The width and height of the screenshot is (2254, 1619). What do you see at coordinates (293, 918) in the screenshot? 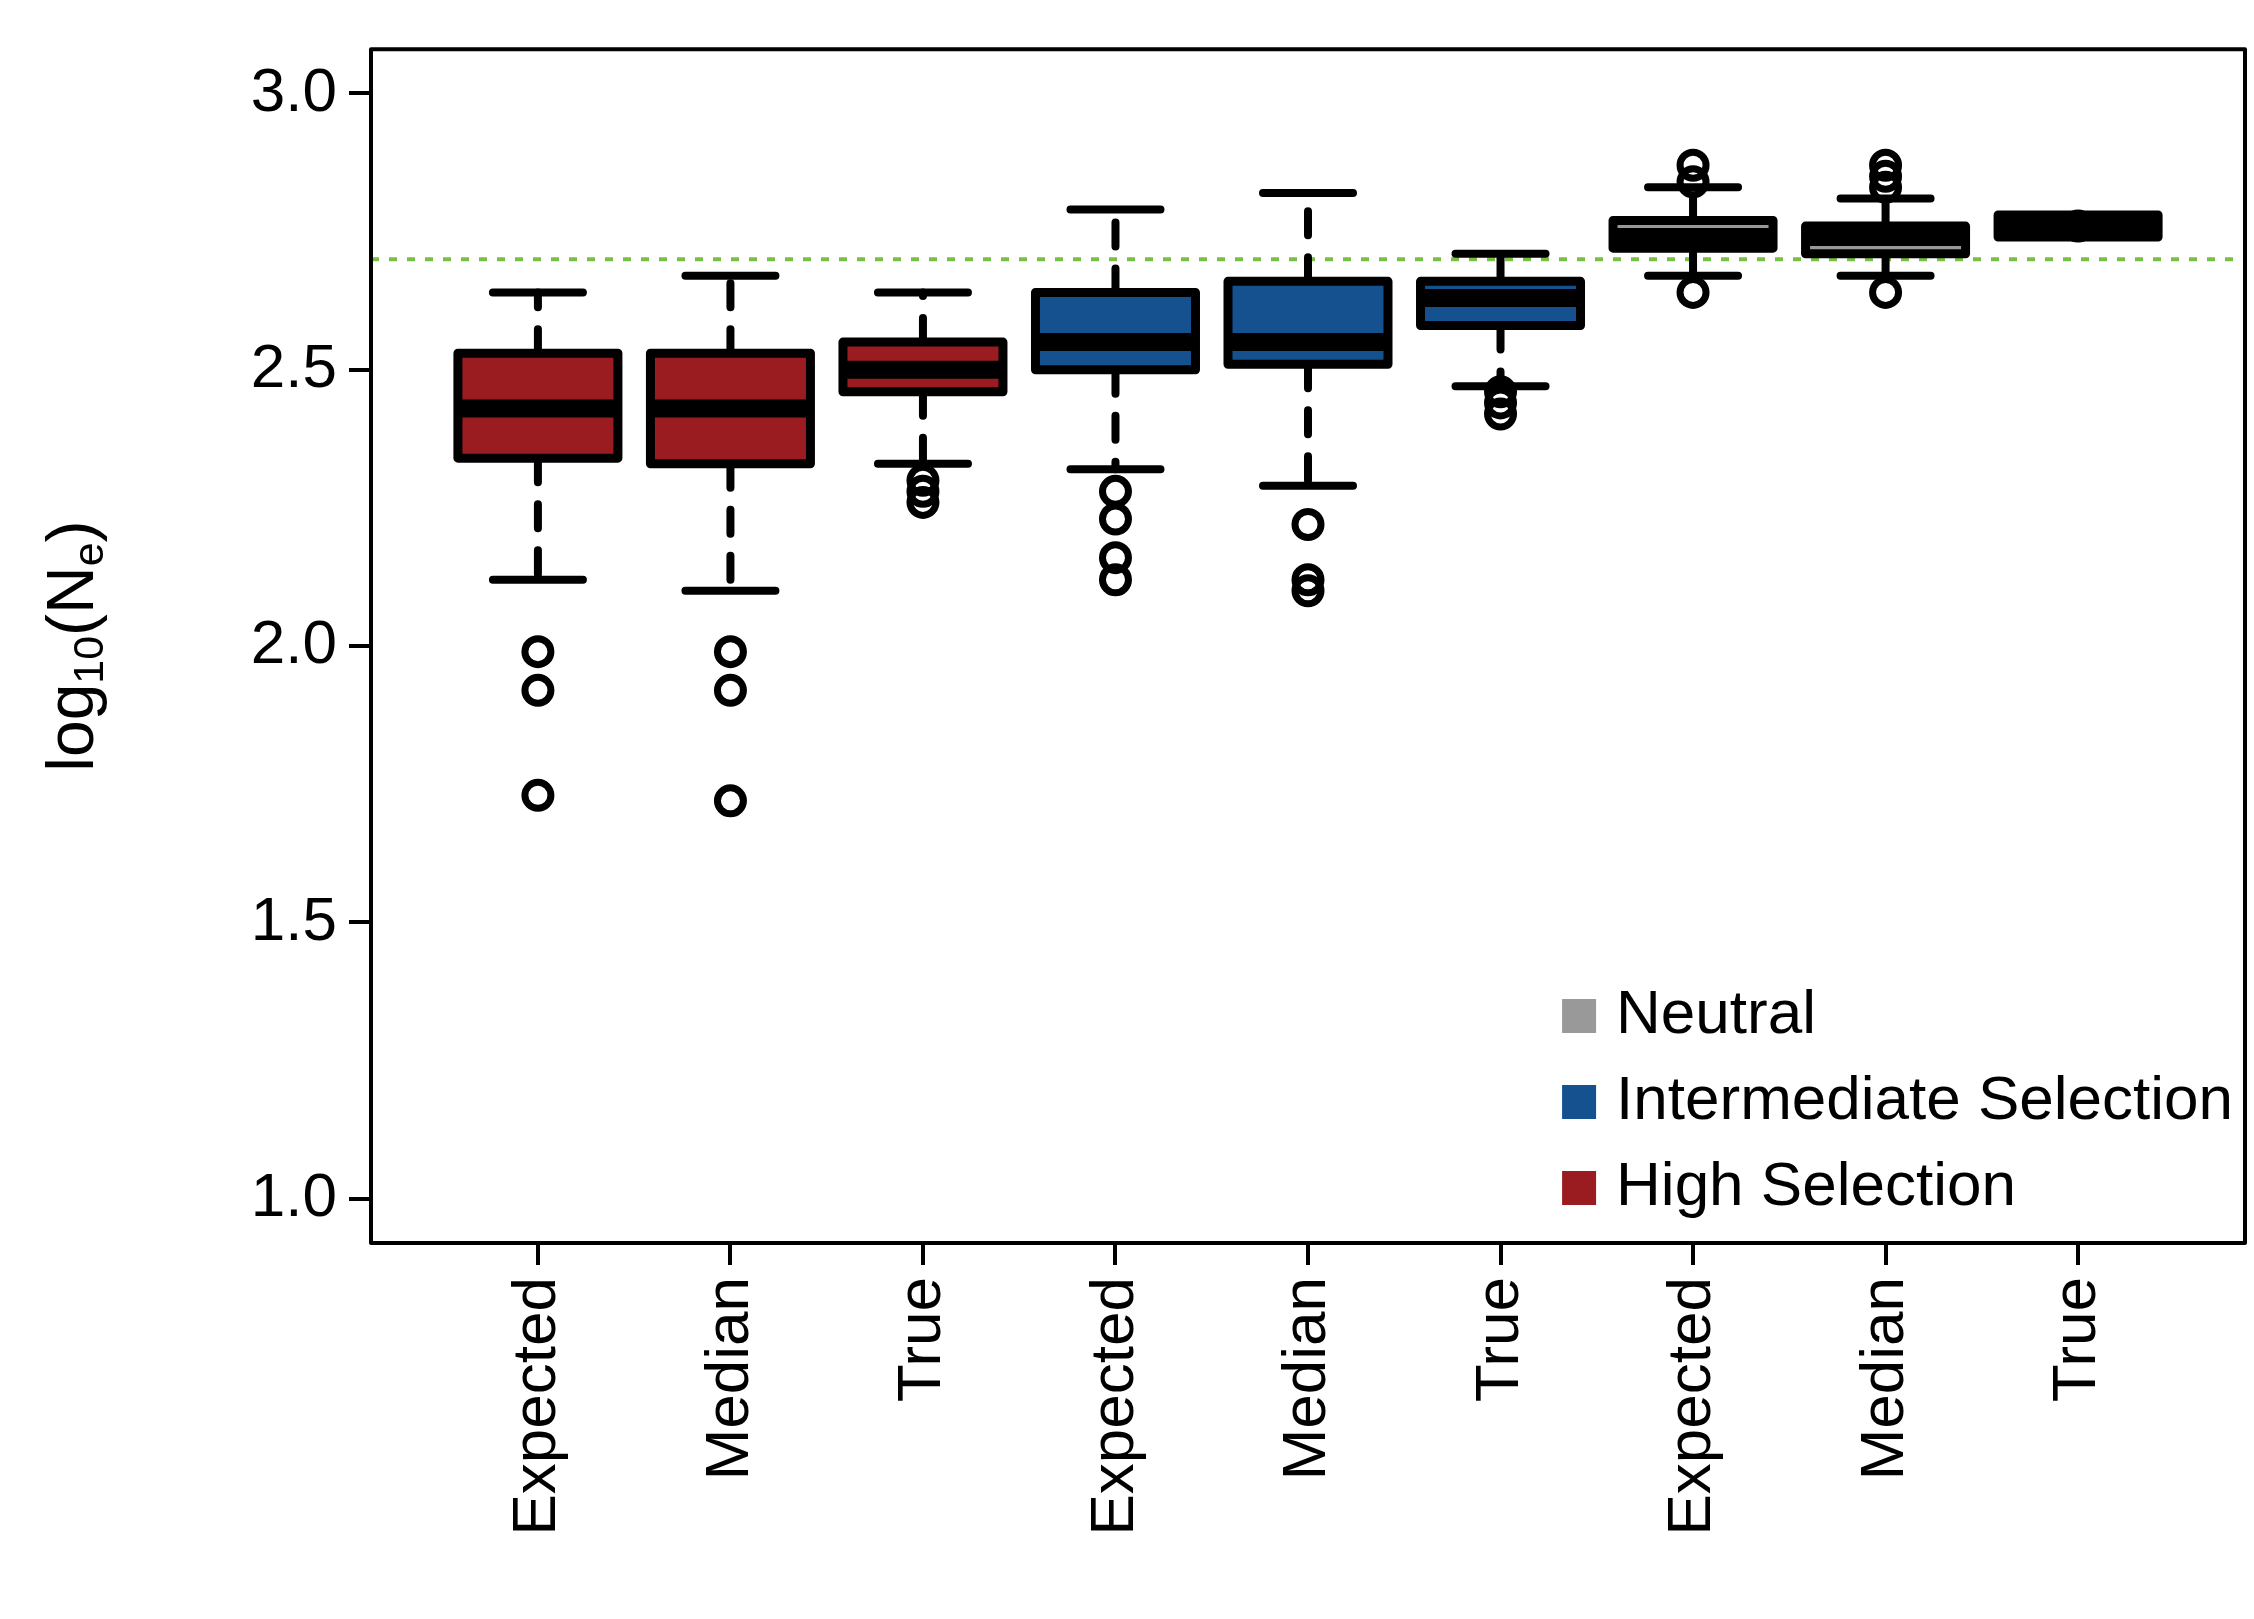
I see `y-tick-label: 1.5` at bounding box center [293, 918].